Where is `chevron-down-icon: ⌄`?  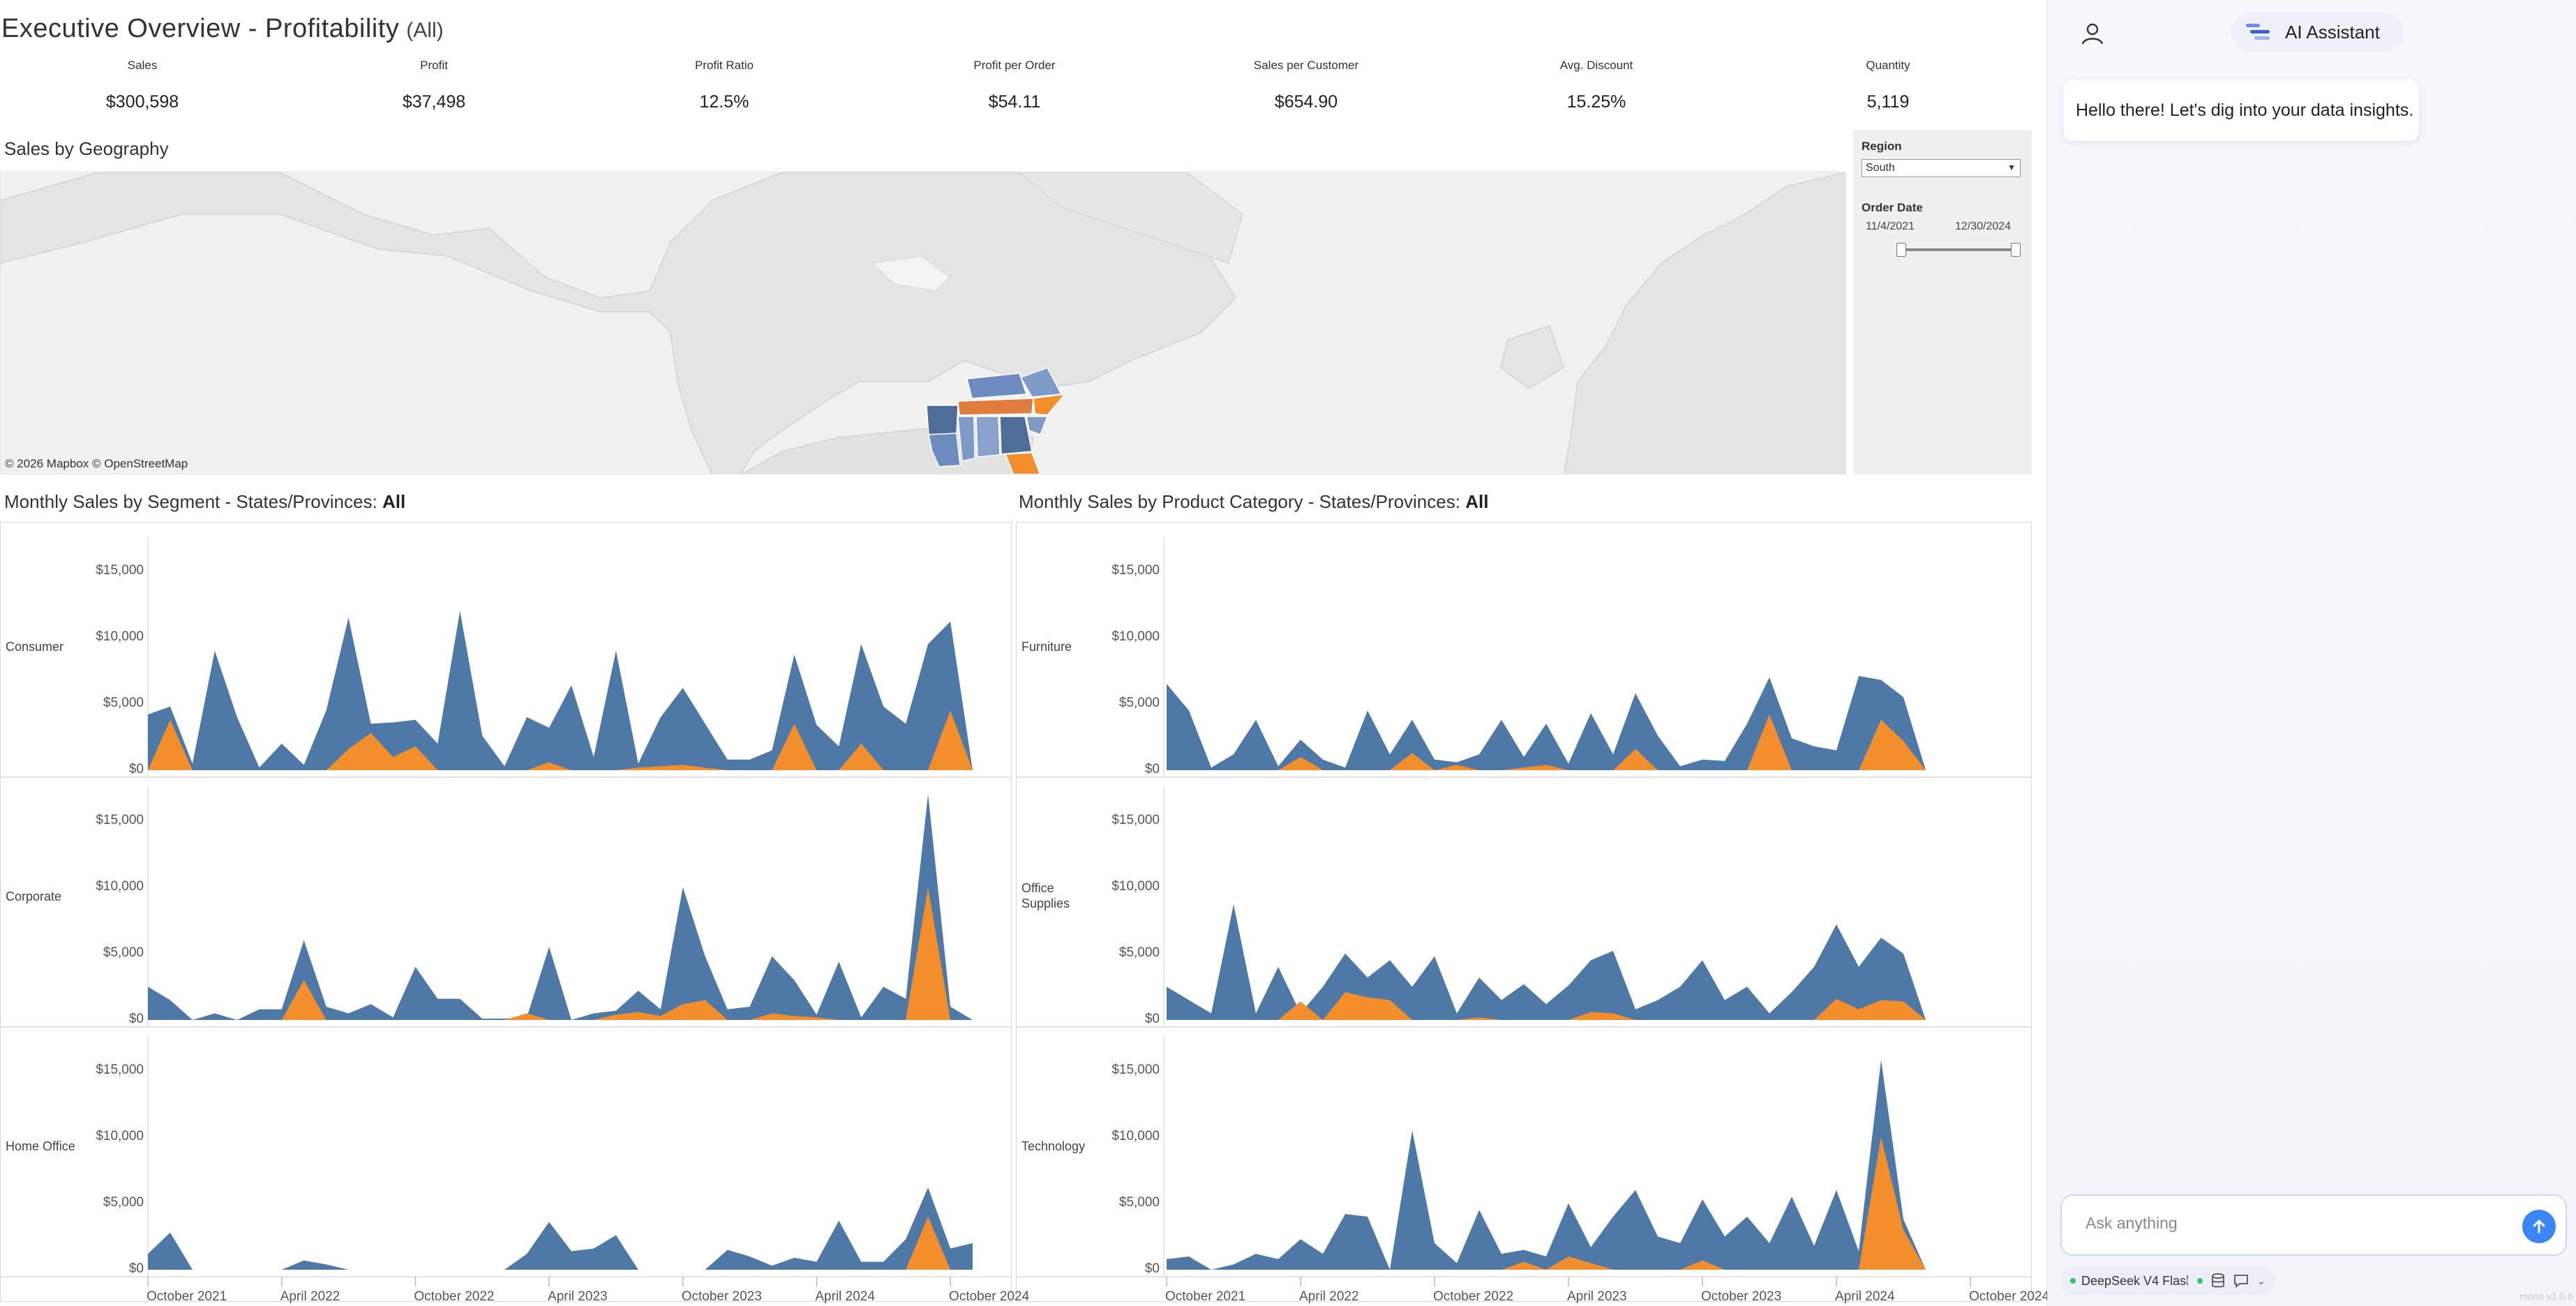
chevron-down-icon: ⌄ is located at coordinates (2261, 1280).